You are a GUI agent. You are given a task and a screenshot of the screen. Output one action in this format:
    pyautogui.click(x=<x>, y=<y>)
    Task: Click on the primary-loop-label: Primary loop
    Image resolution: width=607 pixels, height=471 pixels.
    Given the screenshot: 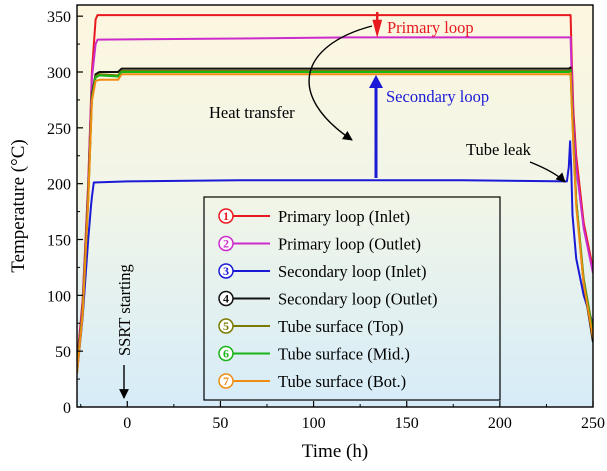 What is the action you would take?
    pyautogui.click(x=430, y=27)
    